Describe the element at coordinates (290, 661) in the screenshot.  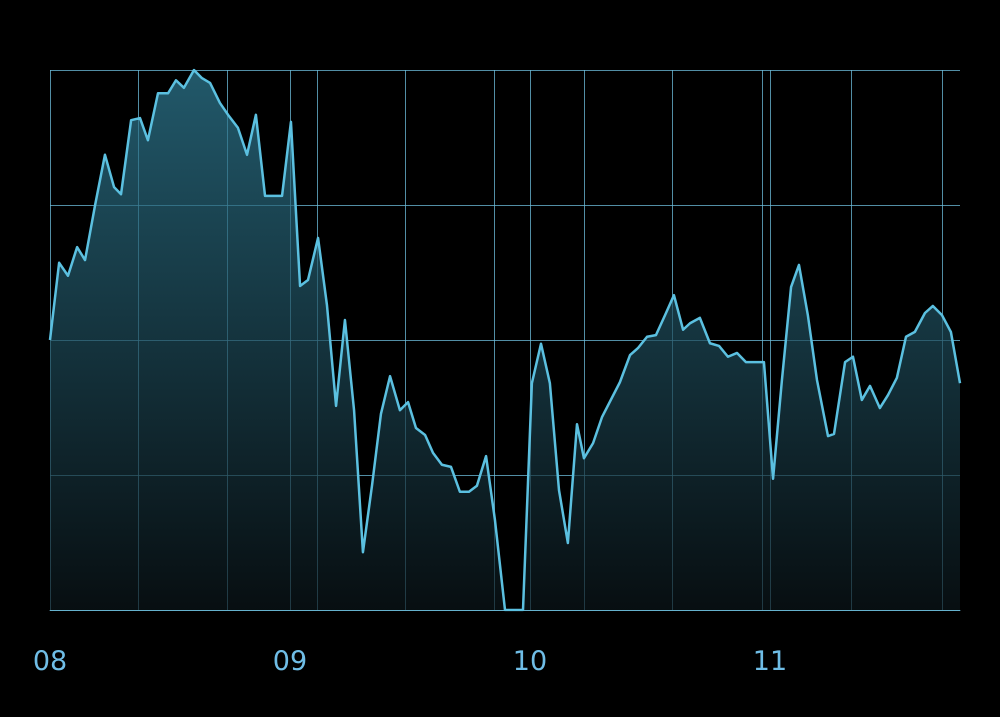
I see `x-tick-label: 09` at that location.